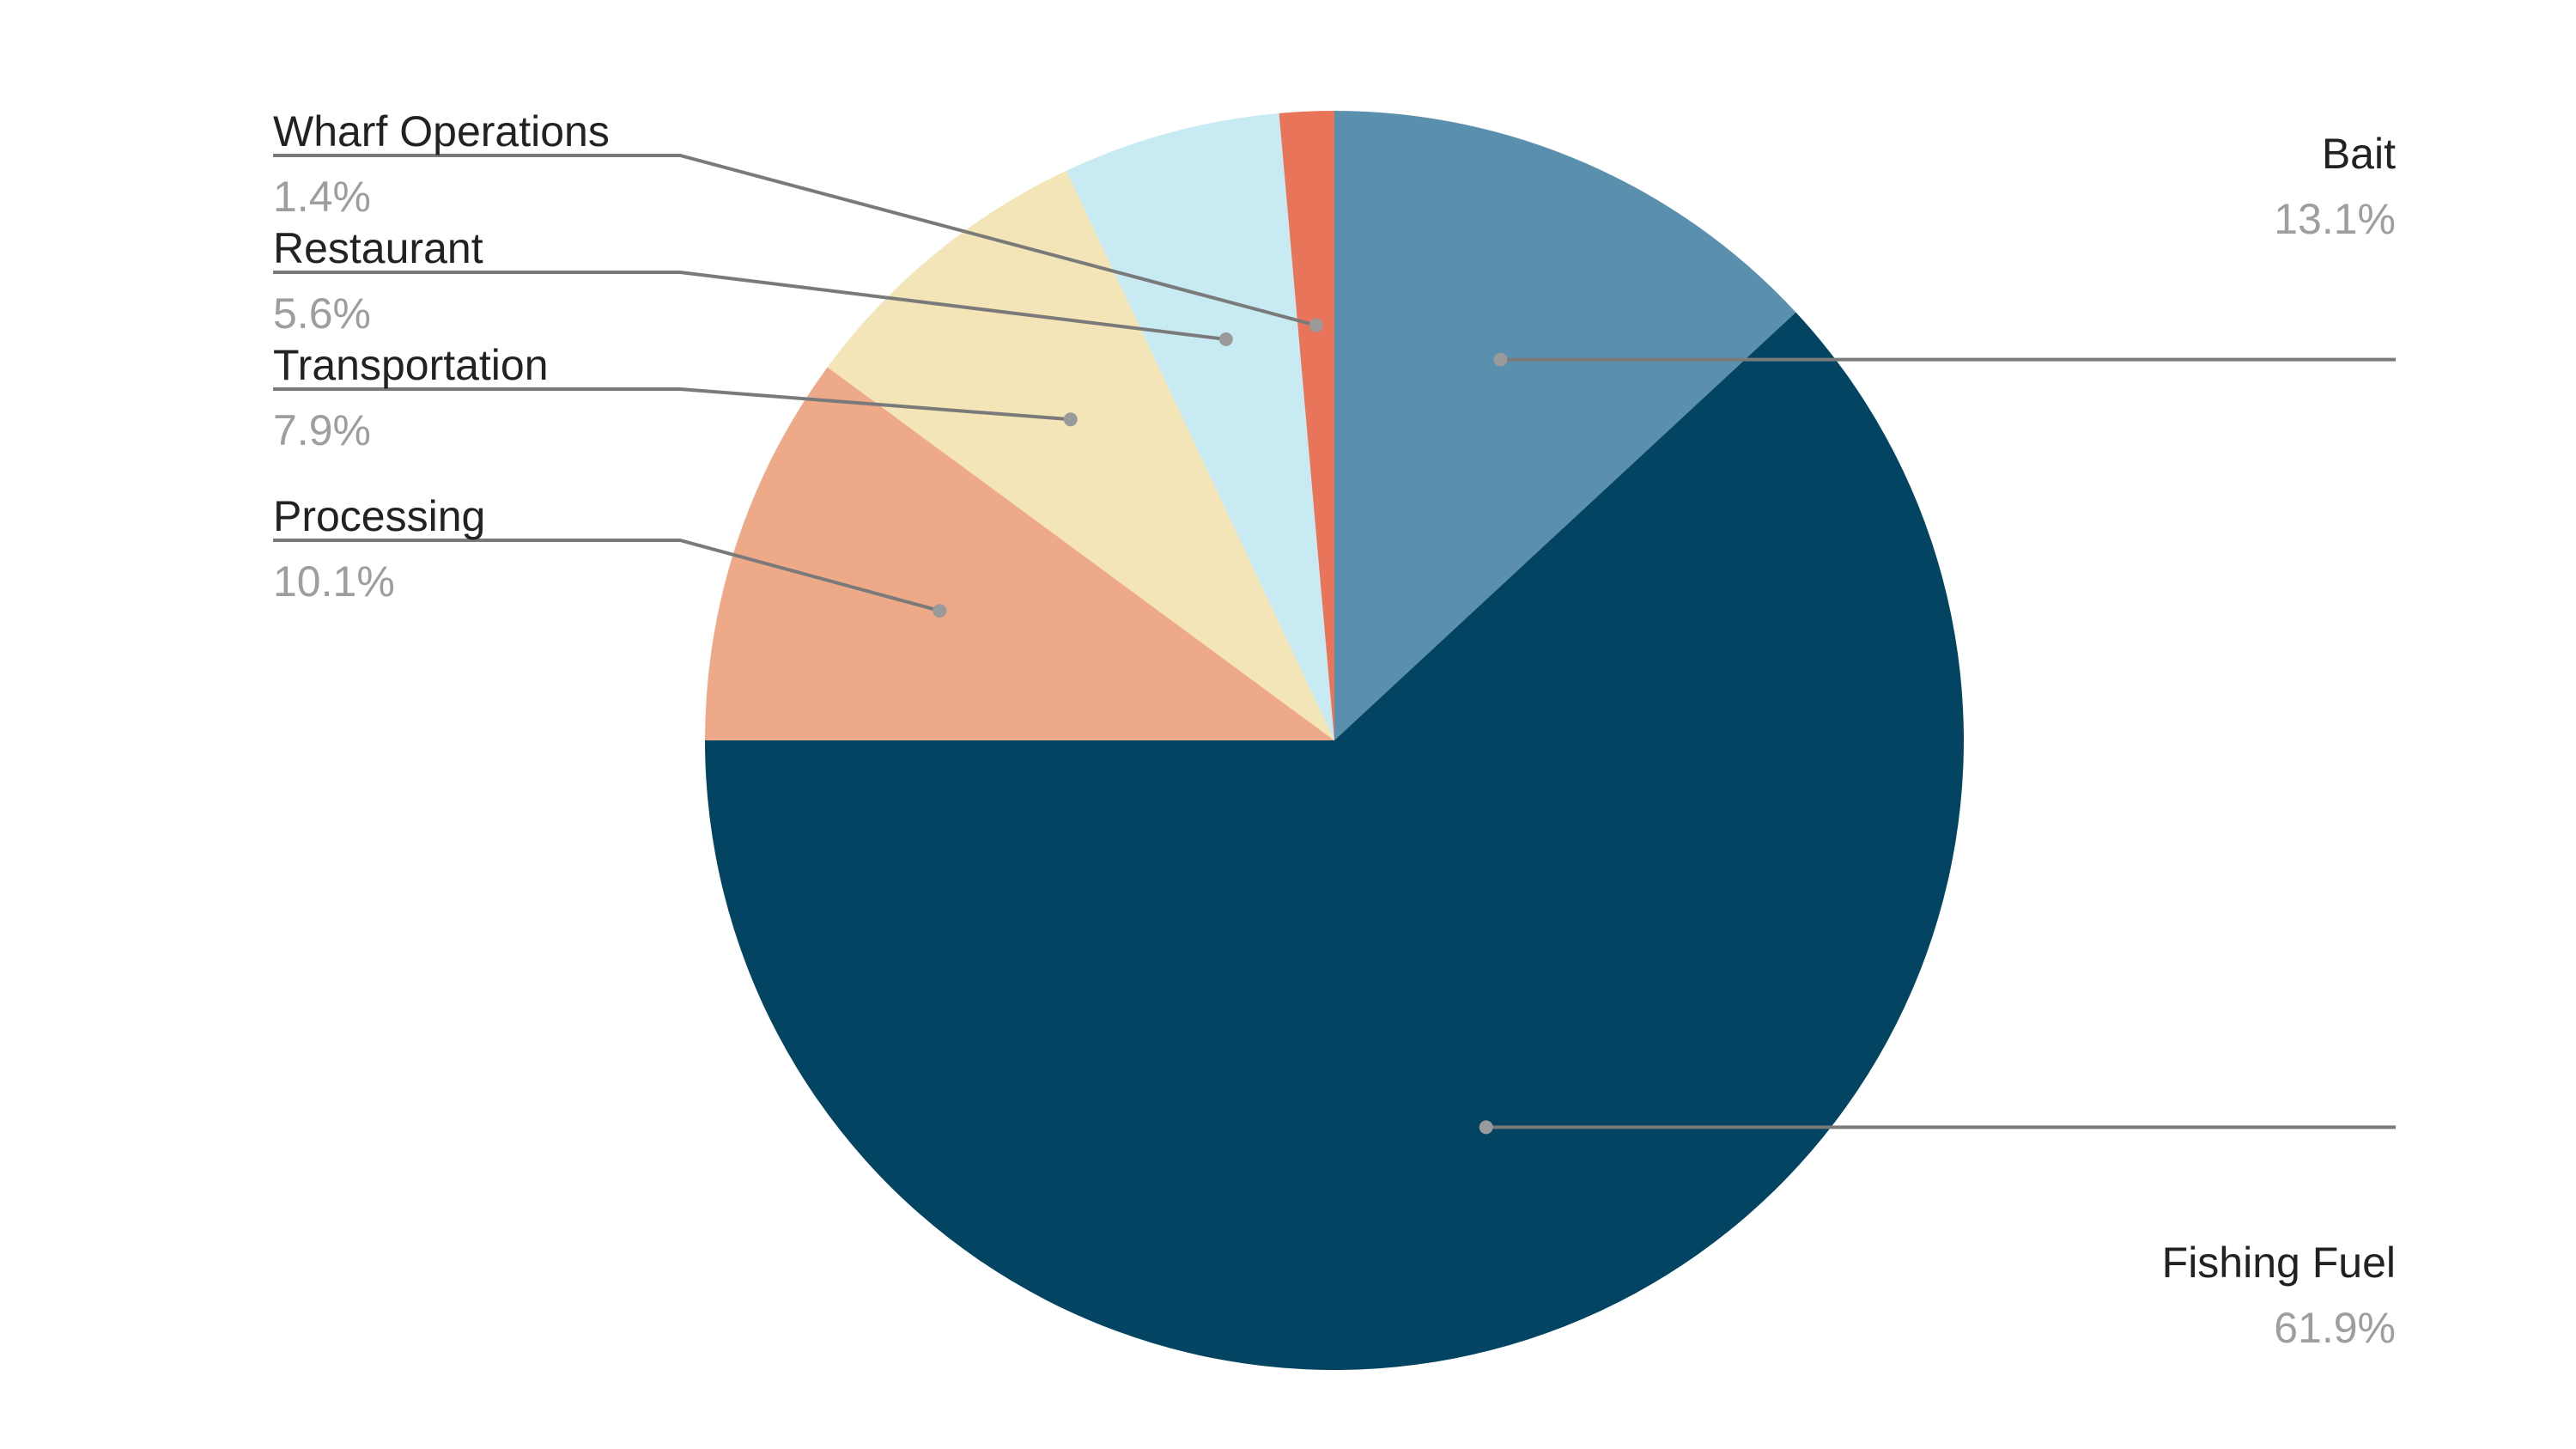  What do you see at coordinates (441, 131) in the screenshot?
I see `slice-label-wharf-operations: Wharf Operations` at bounding box center [441, 131].